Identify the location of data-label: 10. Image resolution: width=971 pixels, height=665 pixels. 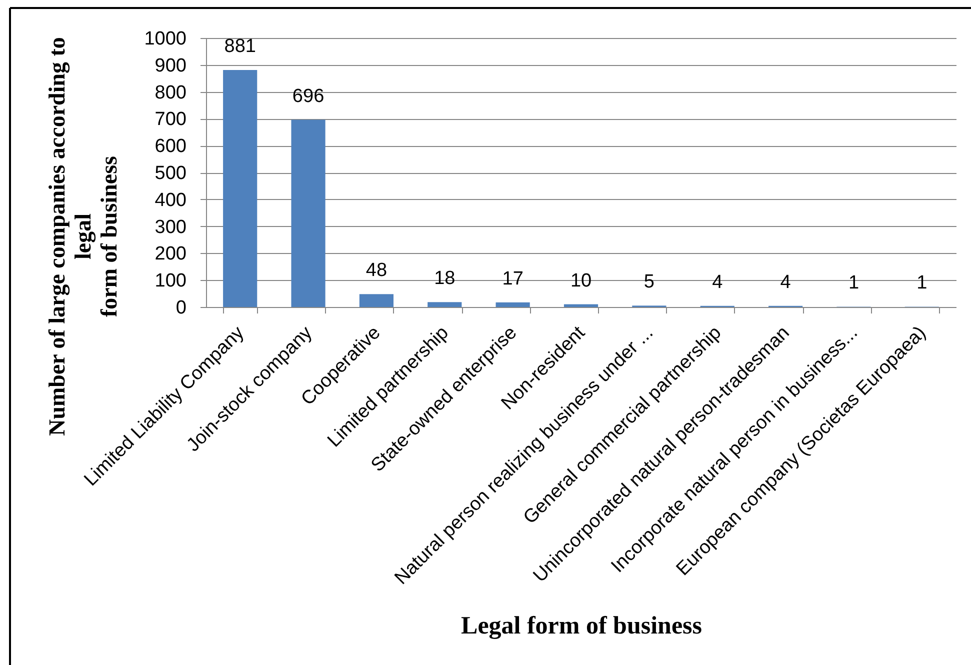
(581, 281).